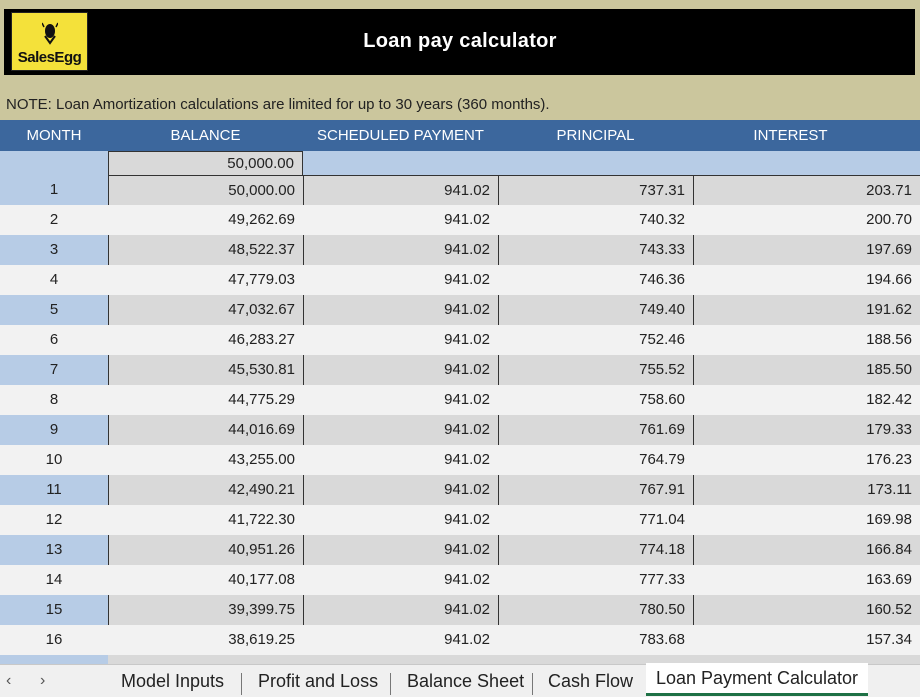 This screenshot has height=697, width=920. I want to click on balance-cell: 49,262.69, so click(261, 219).